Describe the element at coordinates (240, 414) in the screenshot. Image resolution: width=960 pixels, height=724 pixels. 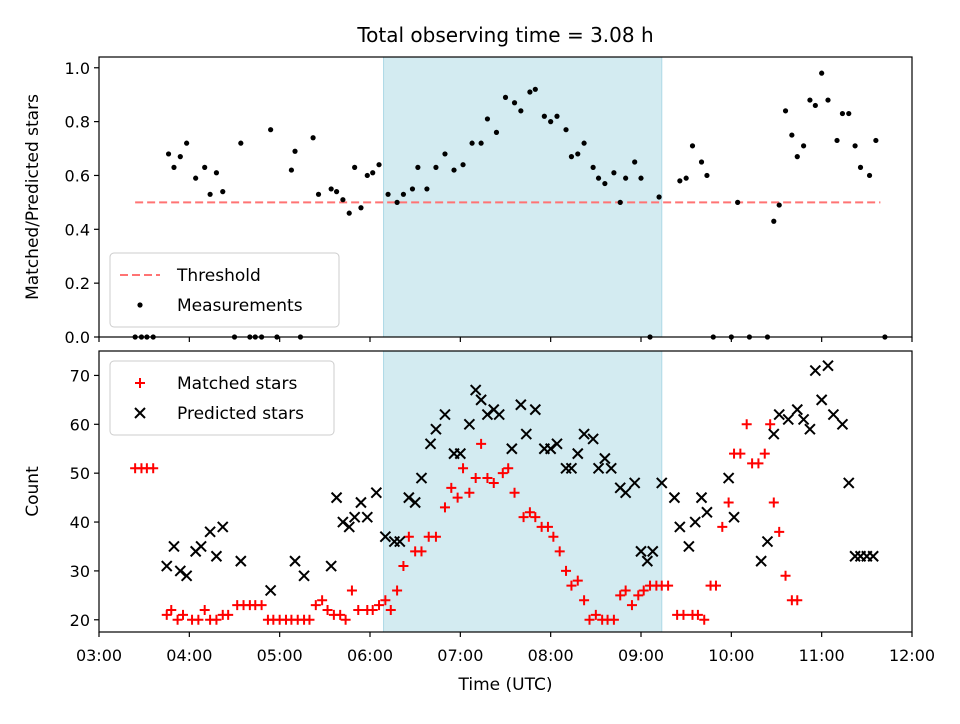
I see `legend-label: Predicted stars` at that location.